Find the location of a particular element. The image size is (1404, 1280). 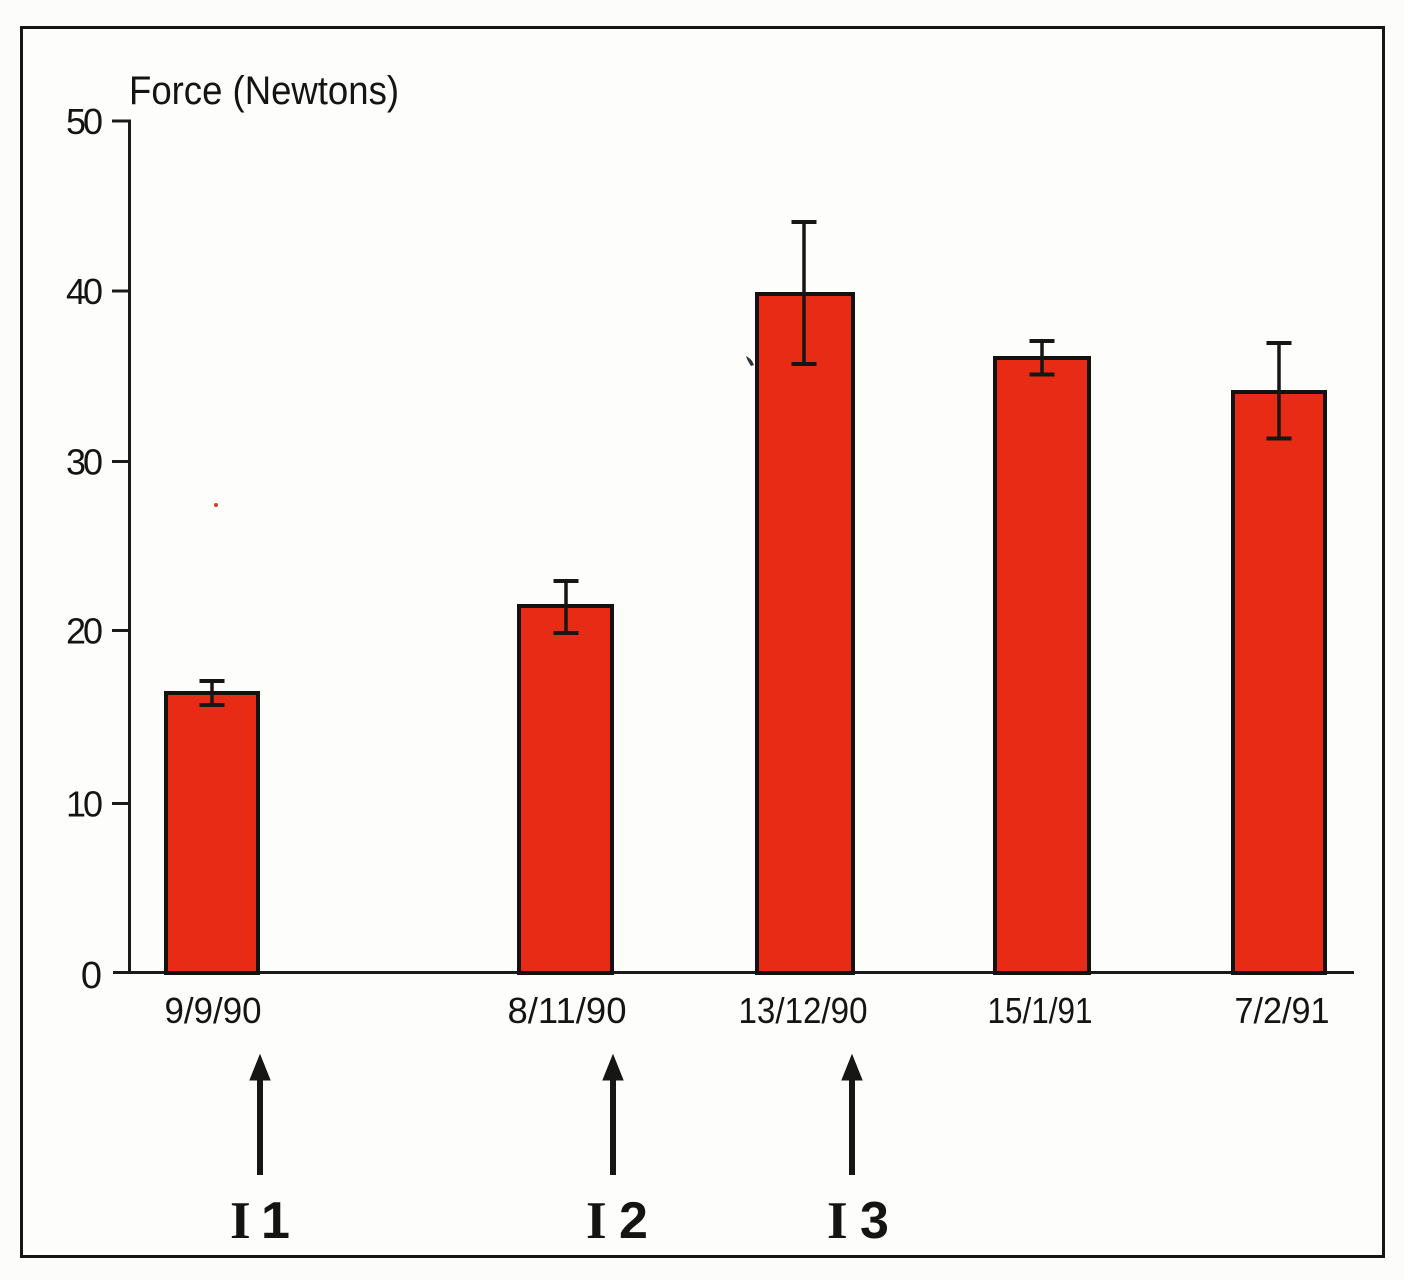

svg-text: 30 is located at coordinates (84, 462).